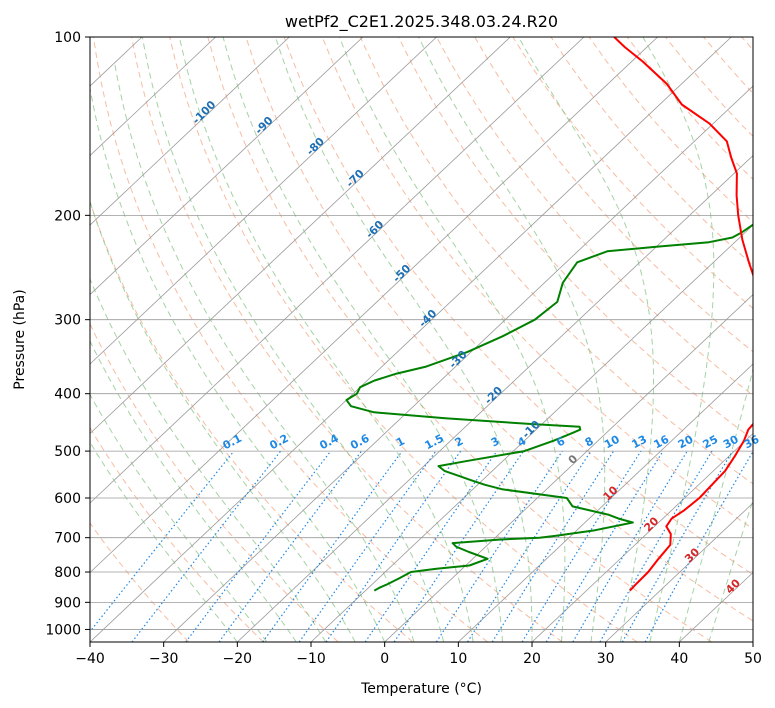 This screenshot has width=775, height=708. What do you see at coordinates (606, 659) in the screenshot?
I see `x-tick-label: 30` at bounding box center [606, 659].